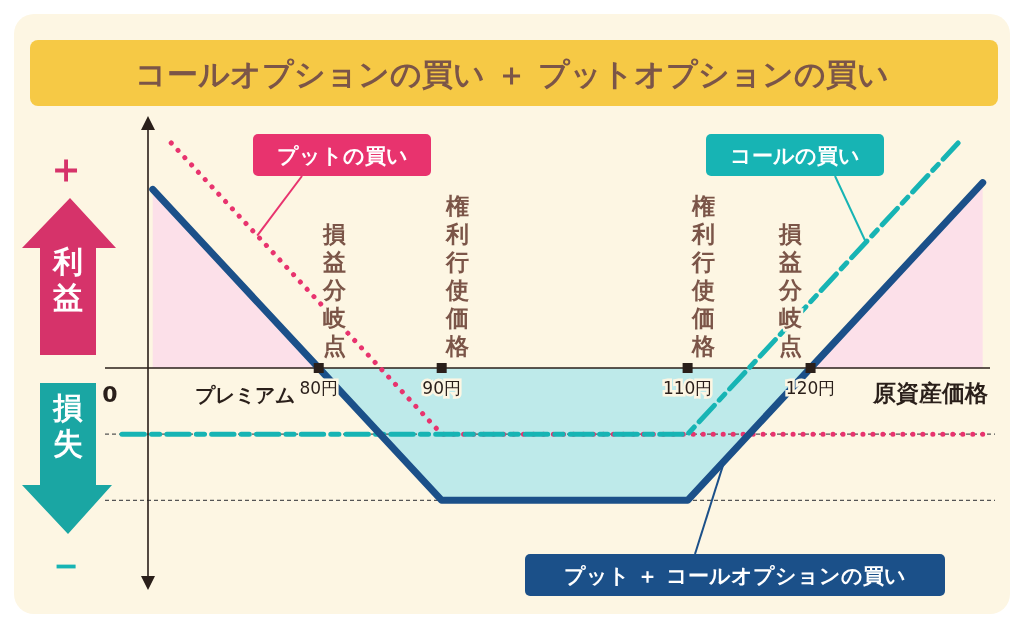 The image size is (1024, 630). I want to click on annotation: －, so click(66, 564).